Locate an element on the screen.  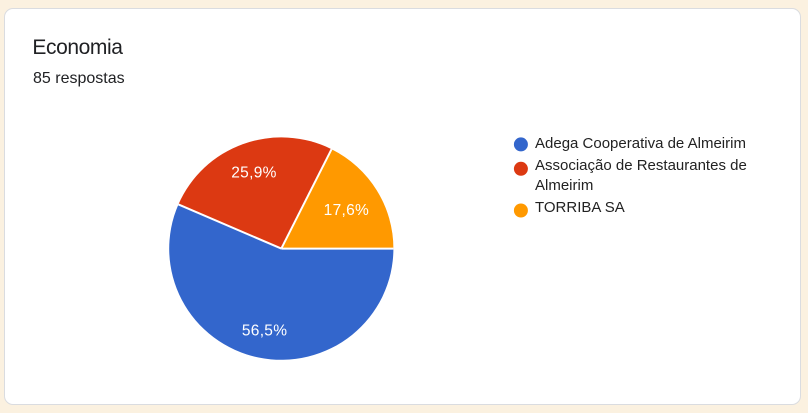
svg-text: 17,6% is located at coordinates (346, 210).